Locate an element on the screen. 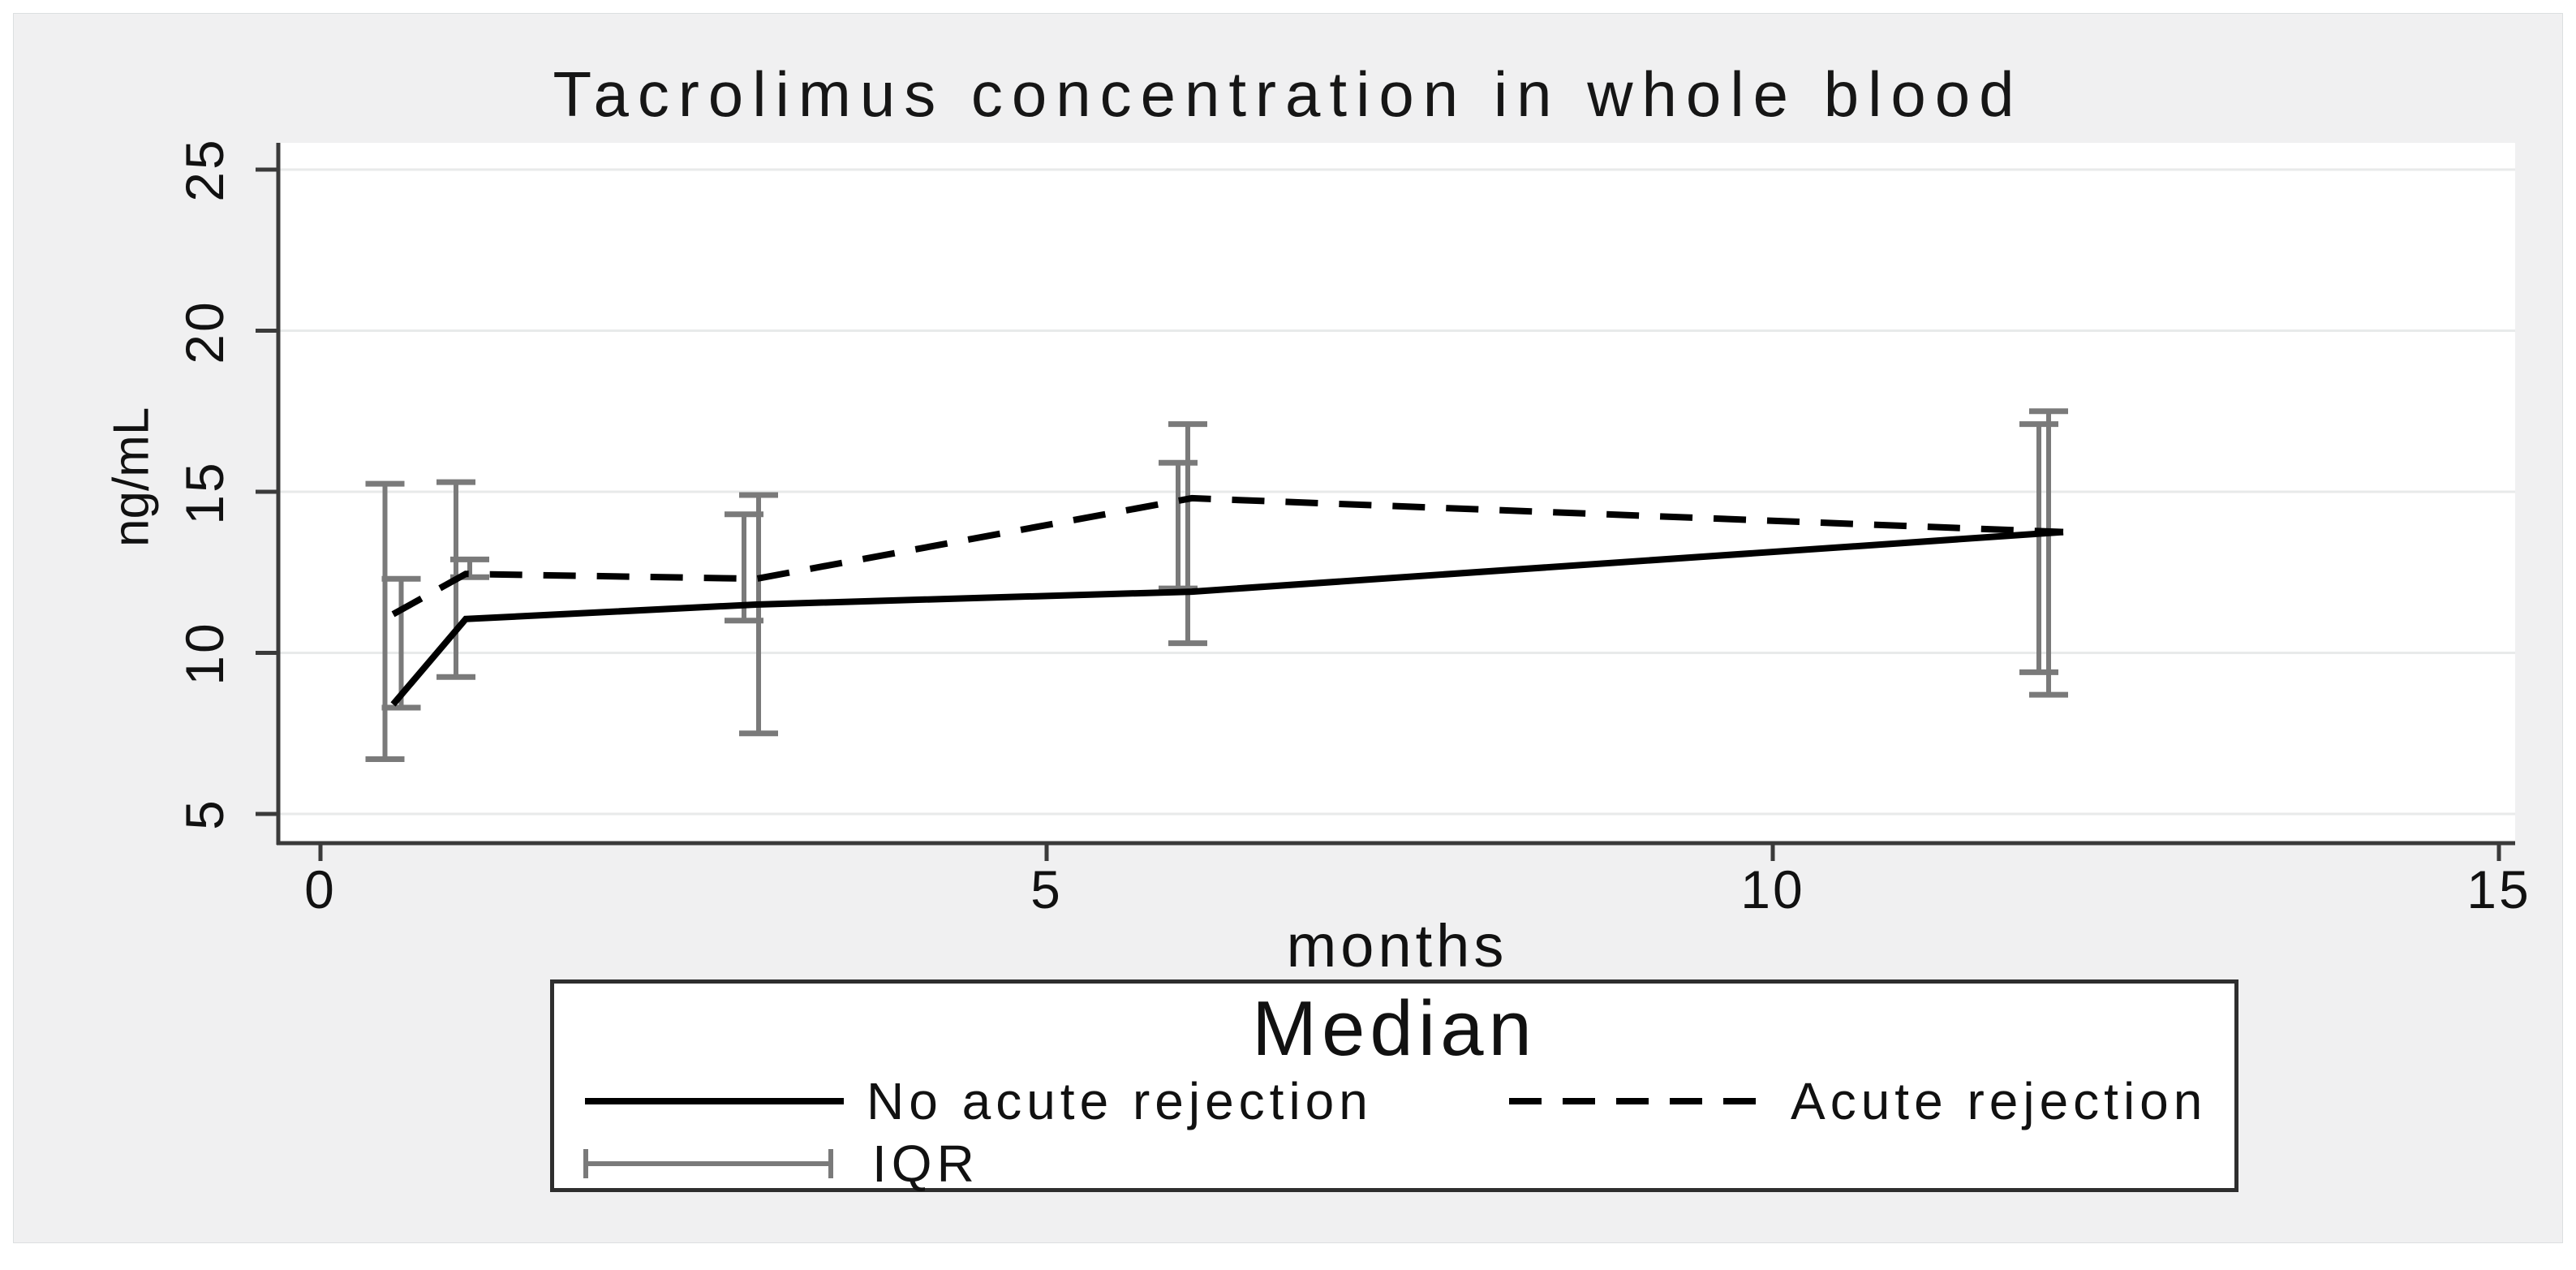  y-tick-label: 15 is located at coordinates (204, 492).